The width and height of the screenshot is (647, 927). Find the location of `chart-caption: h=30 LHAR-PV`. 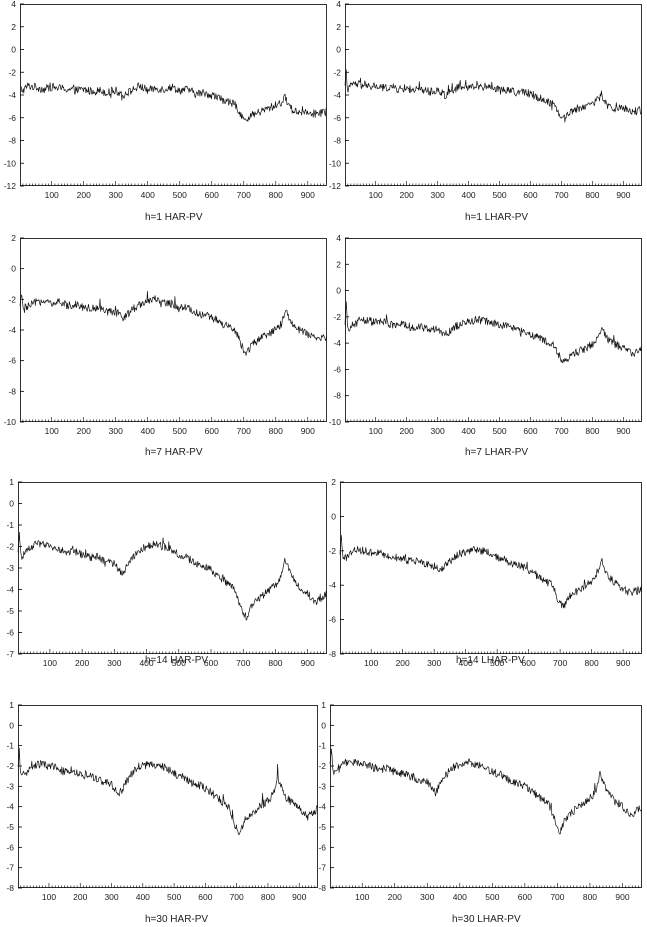

chart-caption: h=30 LHAR-PV is located at coordinates (486, 919).